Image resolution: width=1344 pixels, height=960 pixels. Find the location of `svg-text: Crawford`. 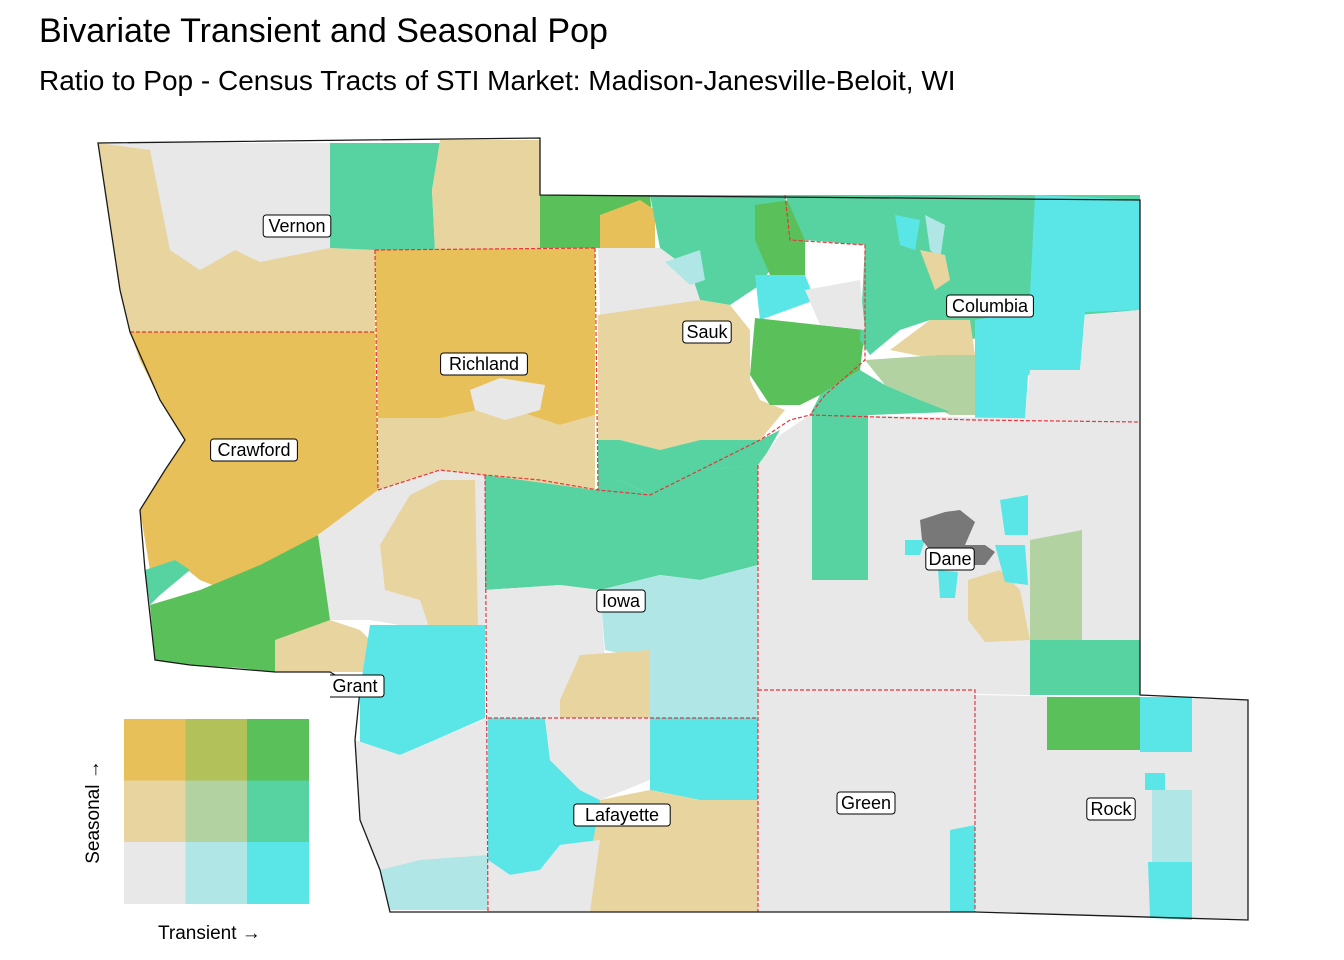

svg-text: Crawford is located at coordinates (253, 450).